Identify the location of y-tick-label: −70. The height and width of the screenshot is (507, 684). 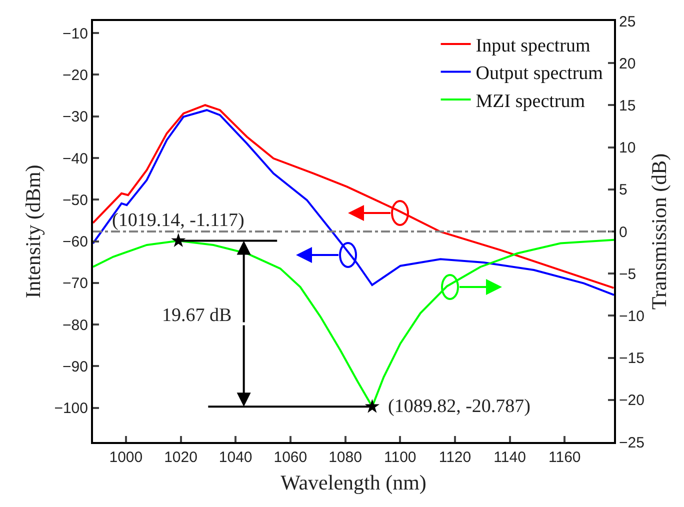
(75, 283).